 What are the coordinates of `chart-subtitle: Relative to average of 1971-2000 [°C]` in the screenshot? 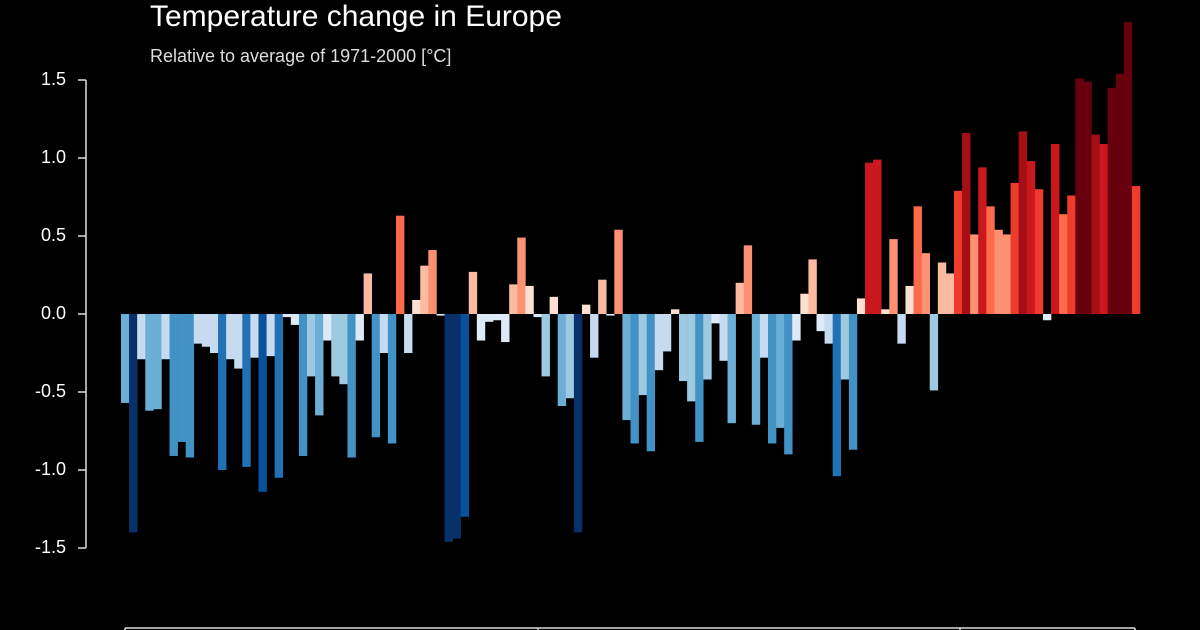 It's located at (300, 56).